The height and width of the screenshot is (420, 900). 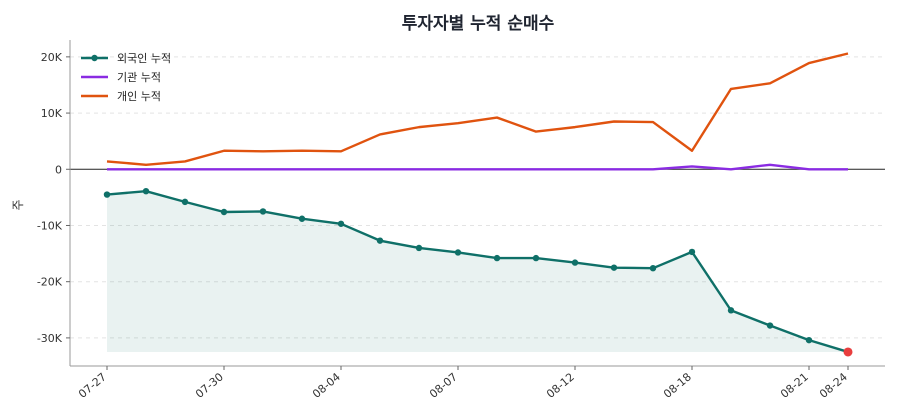 What do you see at coordinates (209, 385) in the screenshot?
I see `x-tick-label: 07-30` at bounding box center [209, 385].